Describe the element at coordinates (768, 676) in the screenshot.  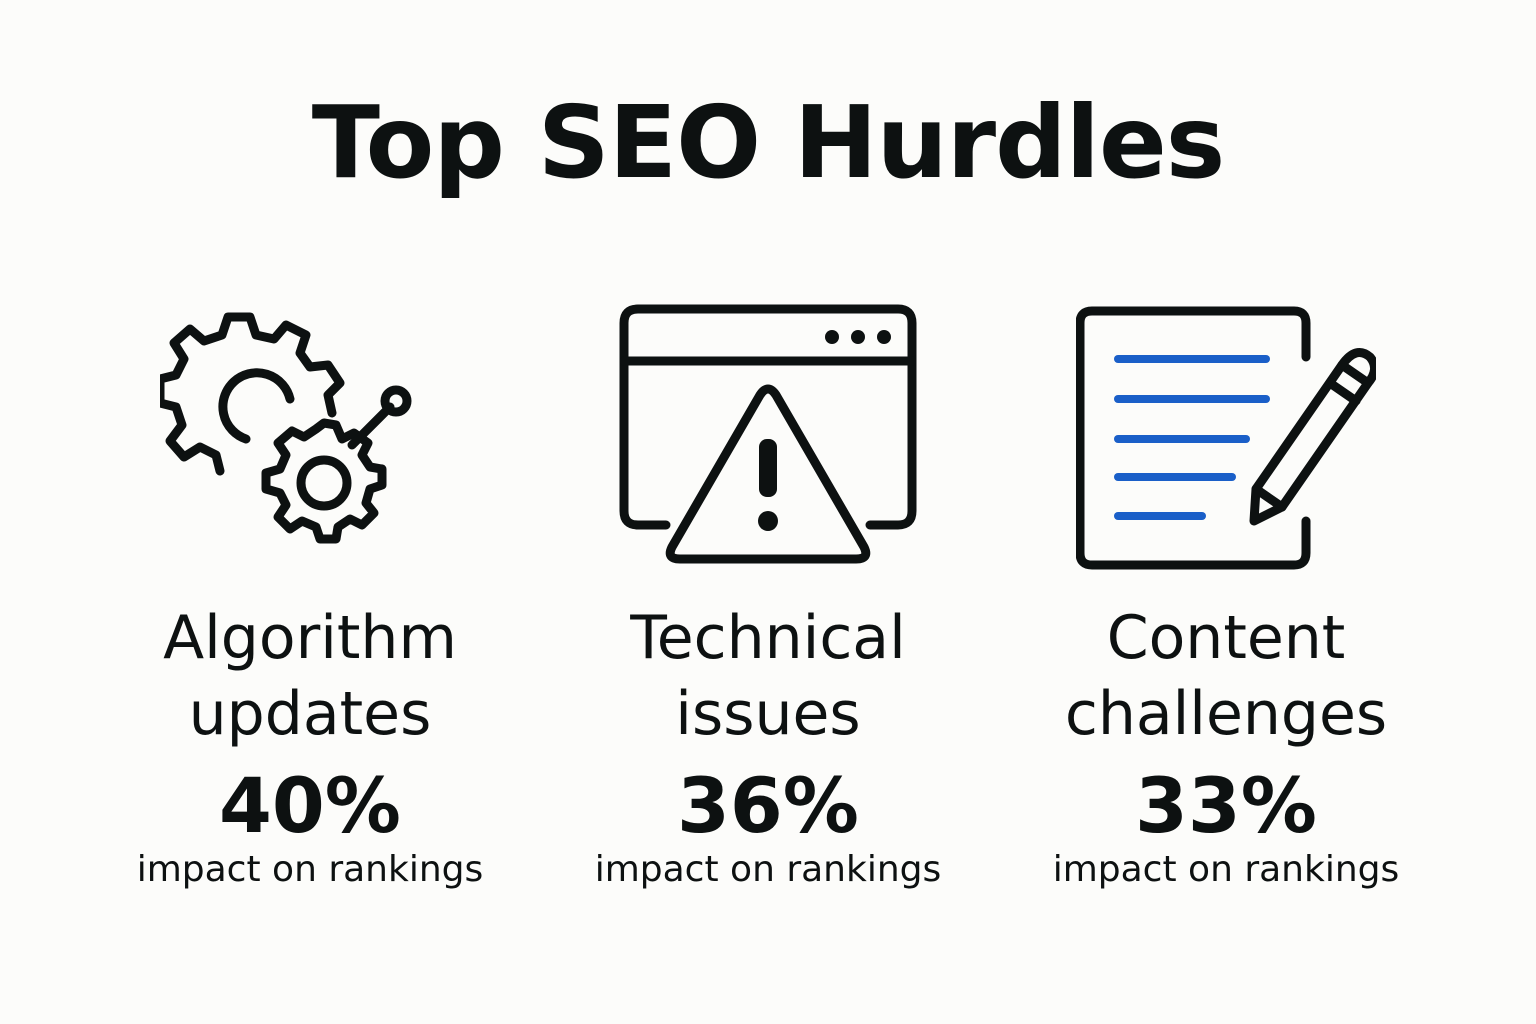
I see `hurdle-label: Technical issues` at that location.